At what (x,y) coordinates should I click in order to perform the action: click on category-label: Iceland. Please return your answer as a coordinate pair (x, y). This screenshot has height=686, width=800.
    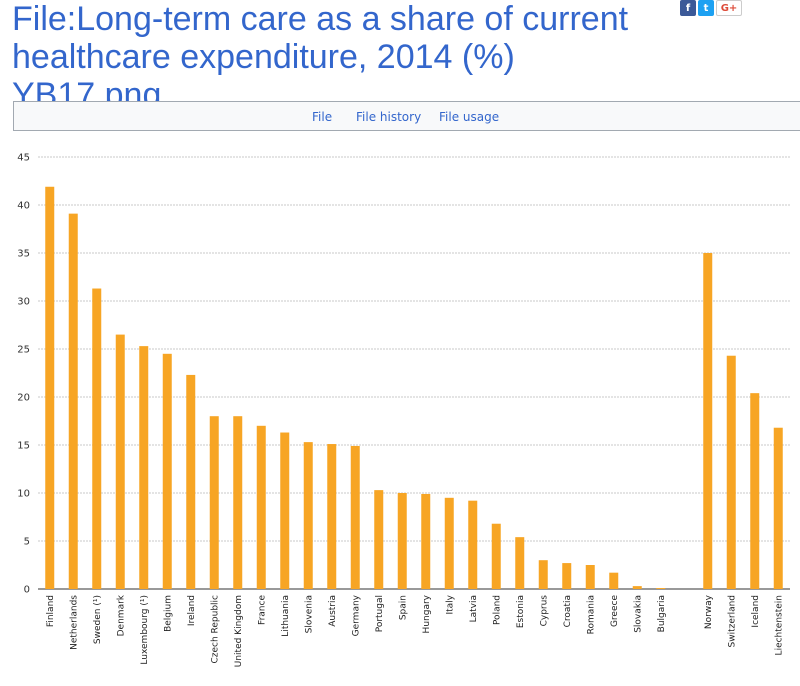
    Looking at the image, I should click on (756, 611).